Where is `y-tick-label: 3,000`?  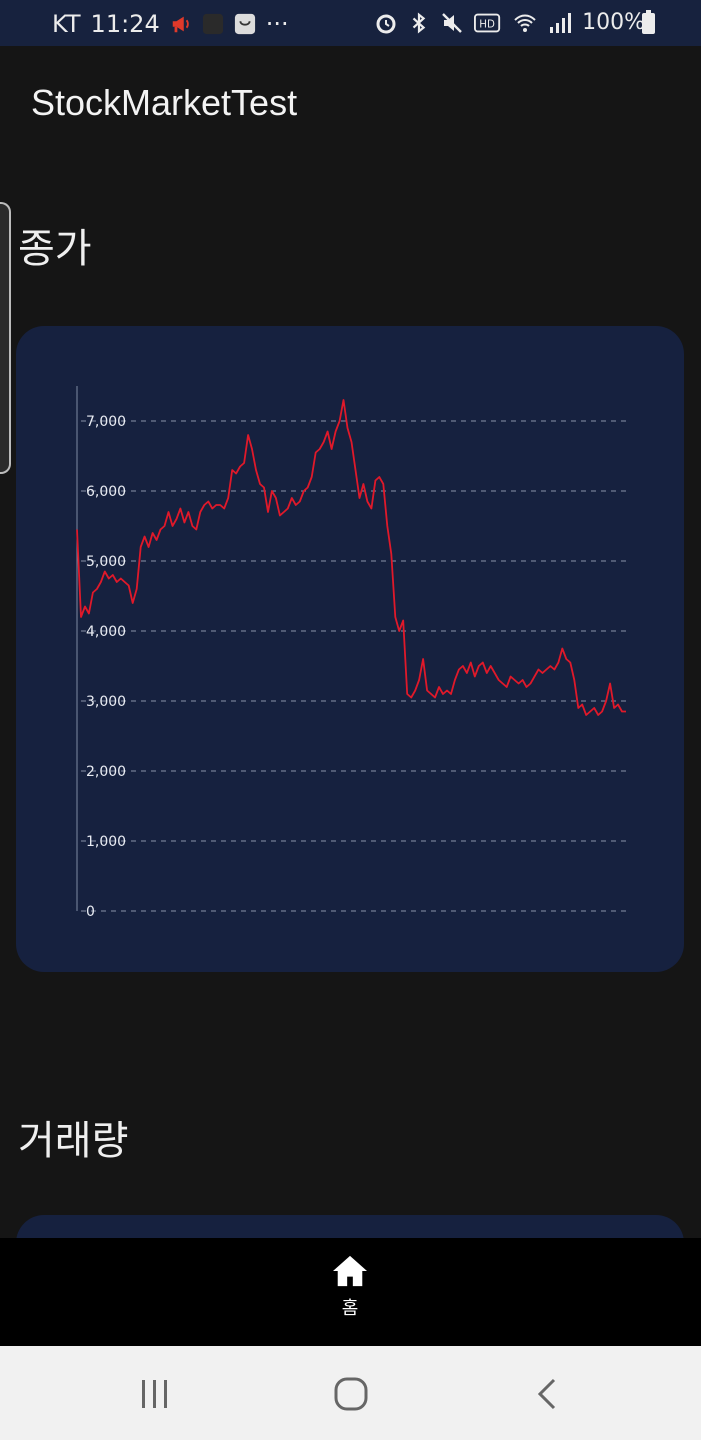
y-tick-label: 3,000 is located at coordinates (106, 702).